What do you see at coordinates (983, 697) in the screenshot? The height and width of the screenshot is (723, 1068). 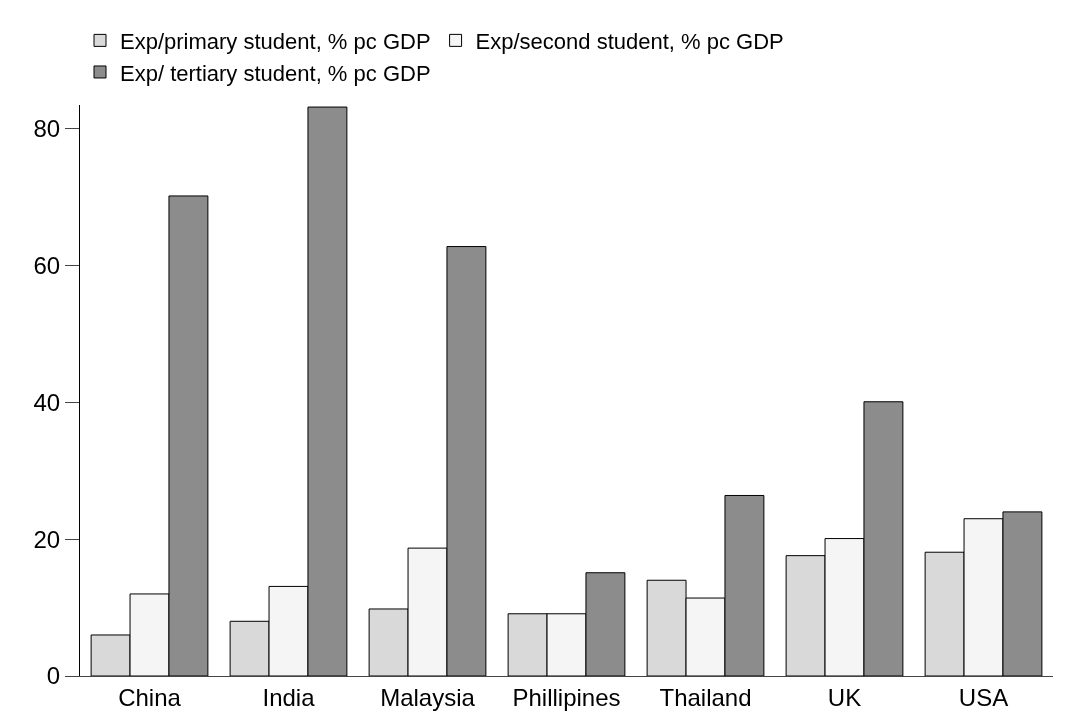 I see `x-tick-label: USA` at bounding box center [983, 697].